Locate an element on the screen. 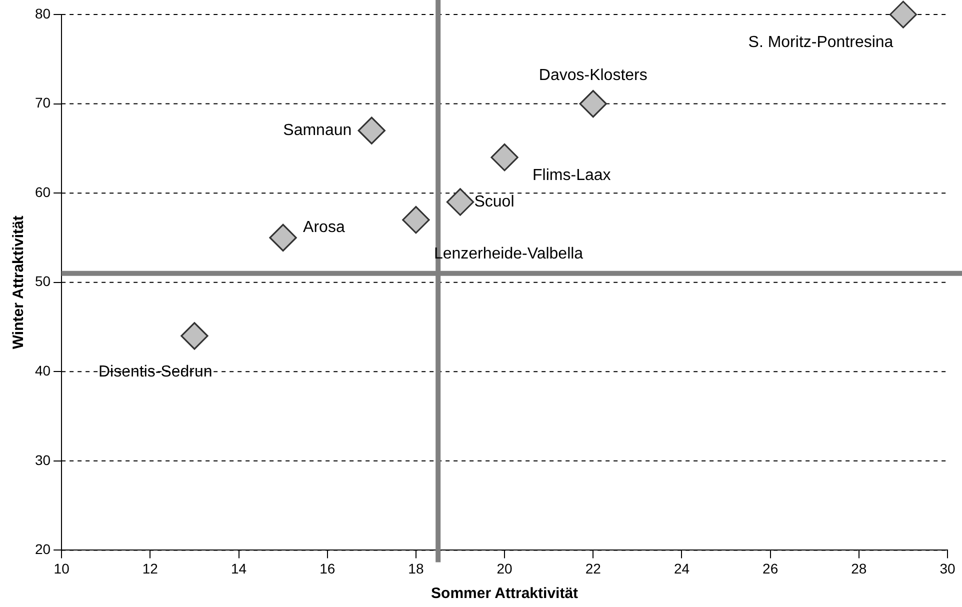 This screenshot has width=962, height=607. x-tick-label: 24 is located at coordinates (682, 568).